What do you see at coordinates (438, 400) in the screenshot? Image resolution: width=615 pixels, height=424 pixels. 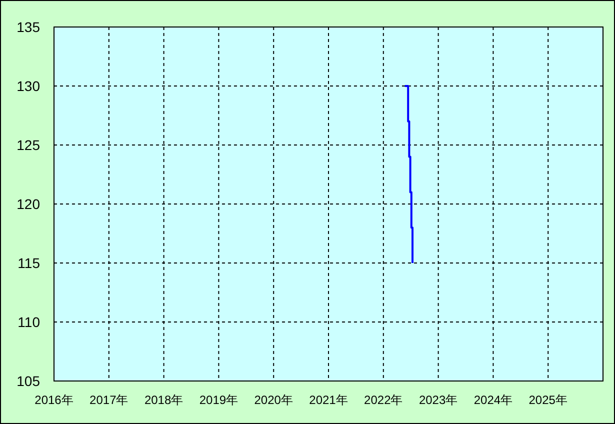 I see `x-tick-label: 2023年` at bounding box center [438, 400].